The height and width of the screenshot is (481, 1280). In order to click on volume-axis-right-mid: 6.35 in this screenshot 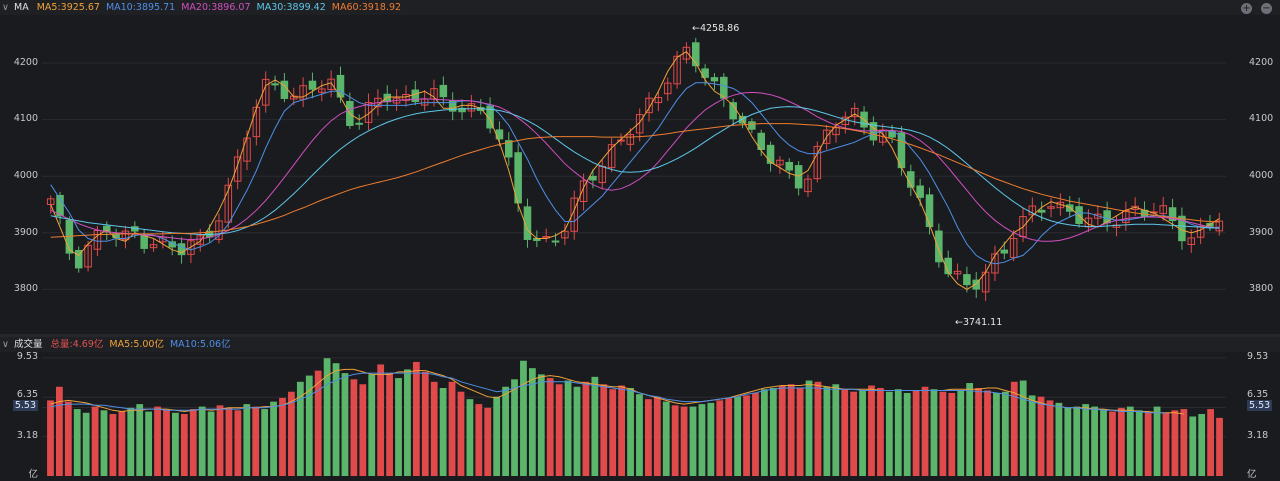, I will do `click(1258, 394)`.